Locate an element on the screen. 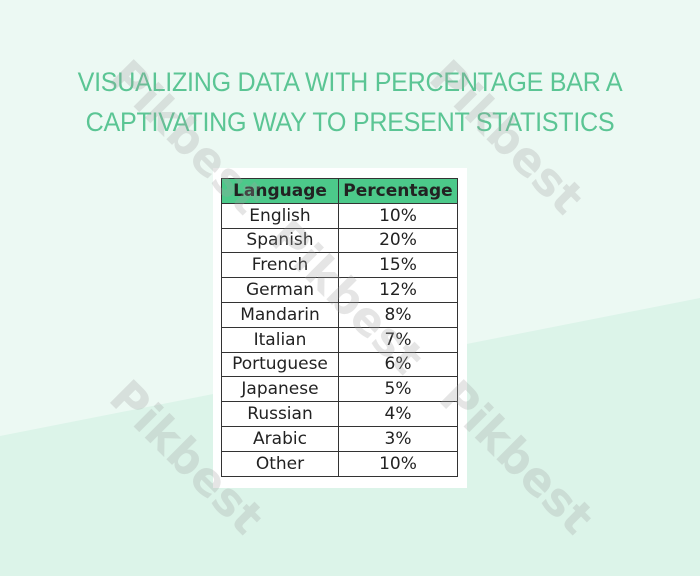  cell-language: Other is located at coordinates (280, 463).